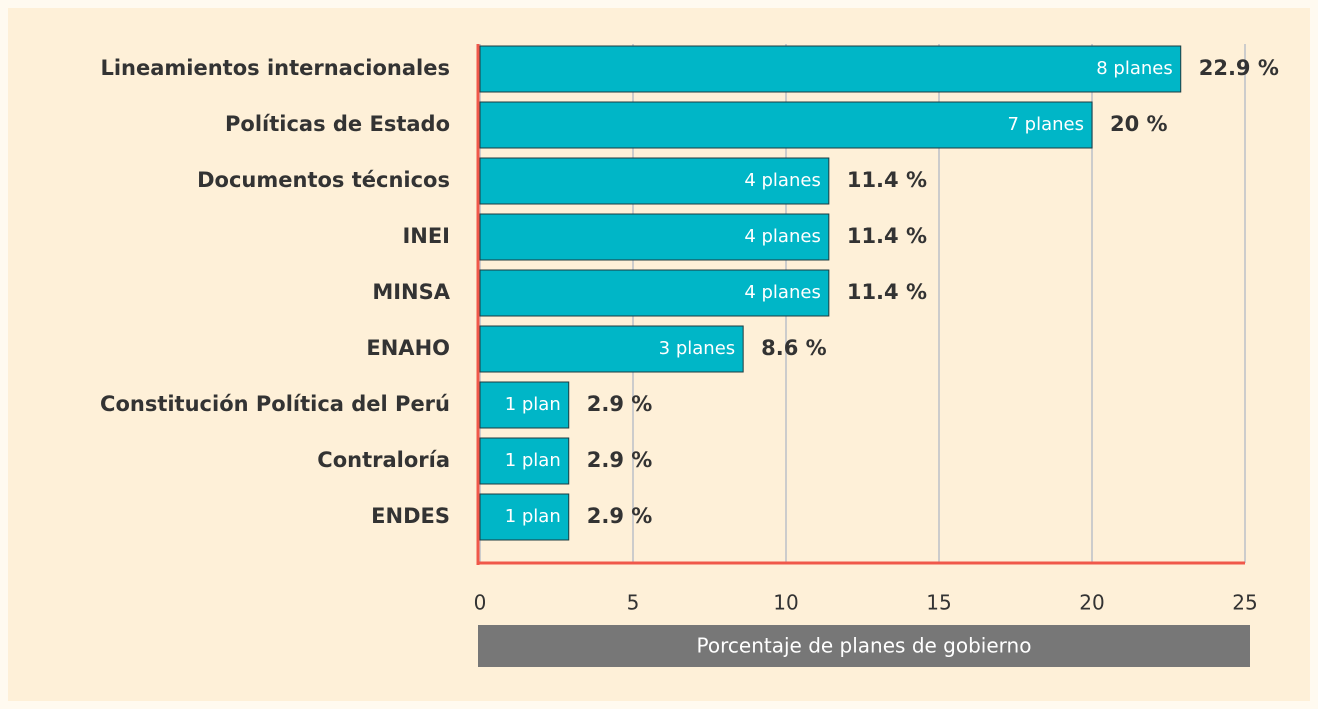  What do you see at coordinates (410, 516) in the screenshot?
I see `y-tick-label: ENDES` at bounding box center [410, 516].